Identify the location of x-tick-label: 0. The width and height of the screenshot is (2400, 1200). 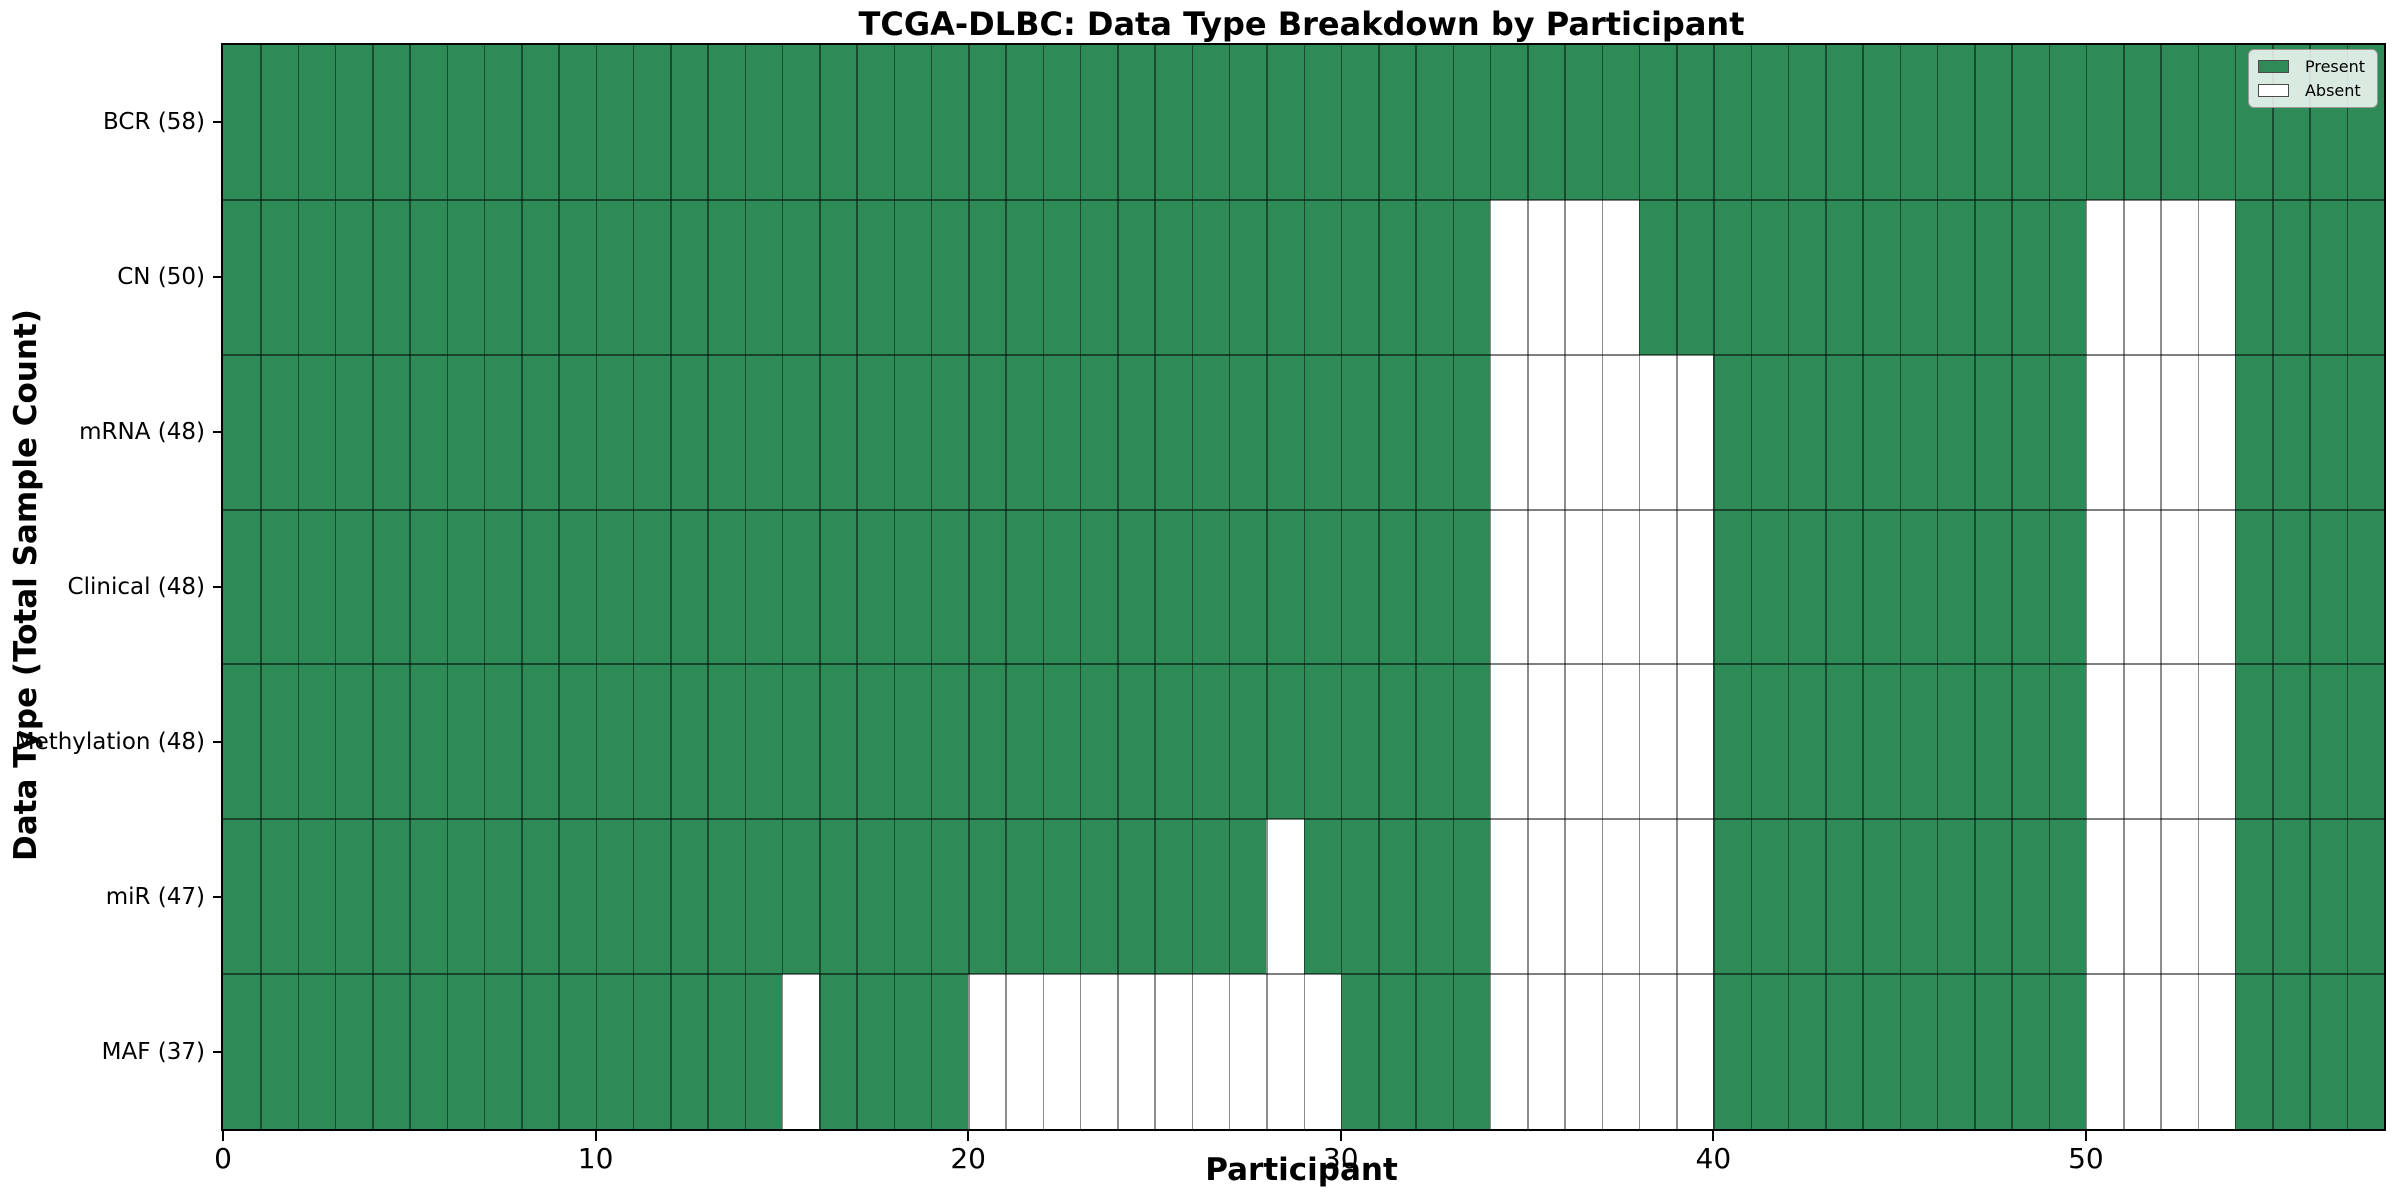
(223, 1158).